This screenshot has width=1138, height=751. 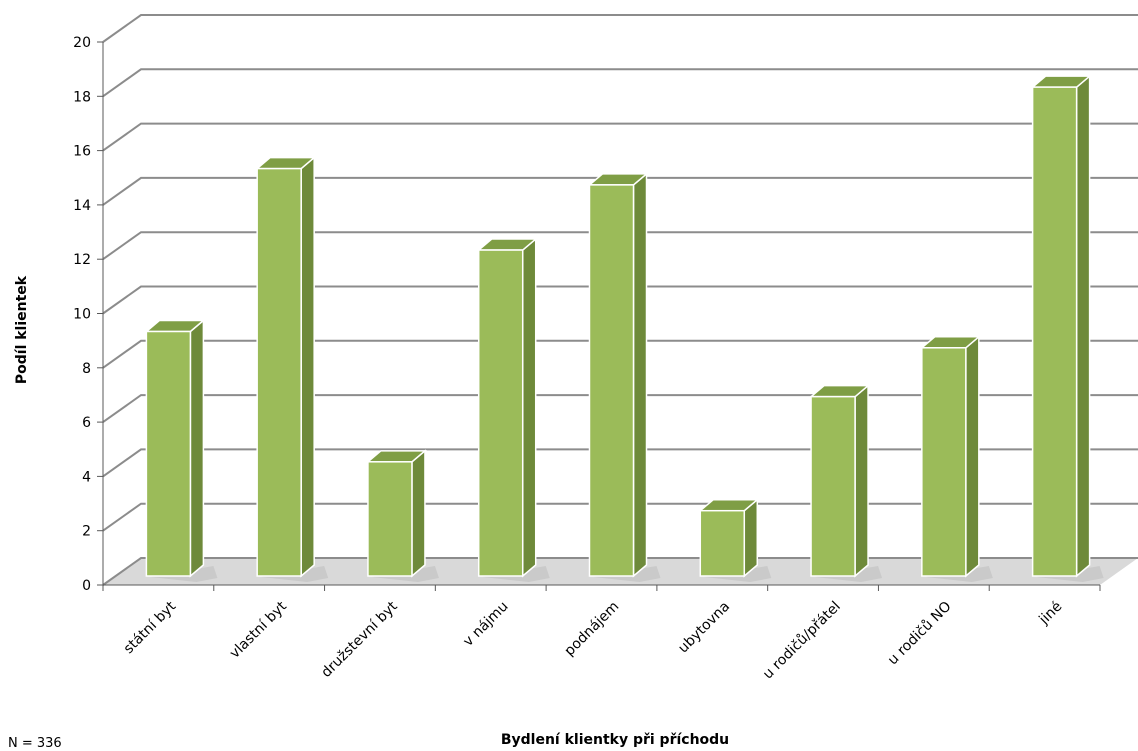 I want to click on y-tick-label: 8, so click(x=86, y=369).